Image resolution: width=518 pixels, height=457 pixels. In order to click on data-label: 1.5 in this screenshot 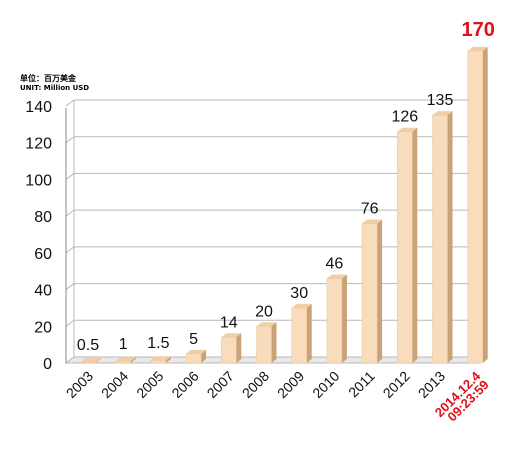, I will do `click(158, 343)`.